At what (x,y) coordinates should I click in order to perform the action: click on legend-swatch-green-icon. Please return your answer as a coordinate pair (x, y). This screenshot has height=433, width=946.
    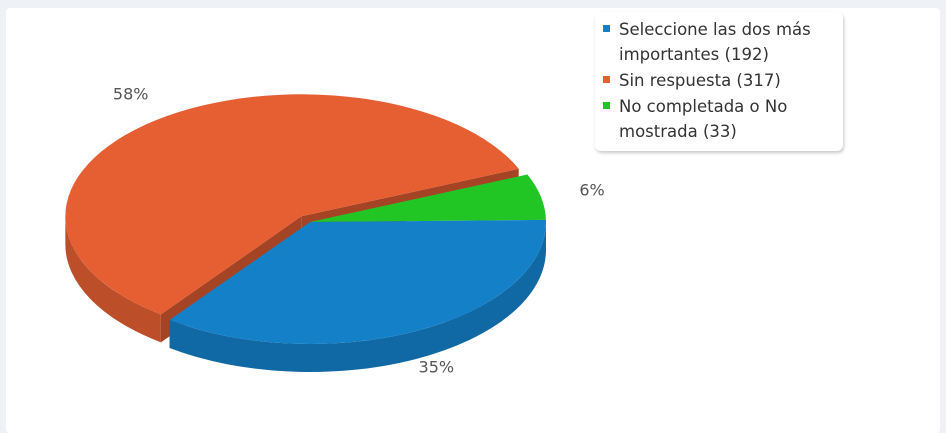
    Looking at the image, I should click on (606, 105).